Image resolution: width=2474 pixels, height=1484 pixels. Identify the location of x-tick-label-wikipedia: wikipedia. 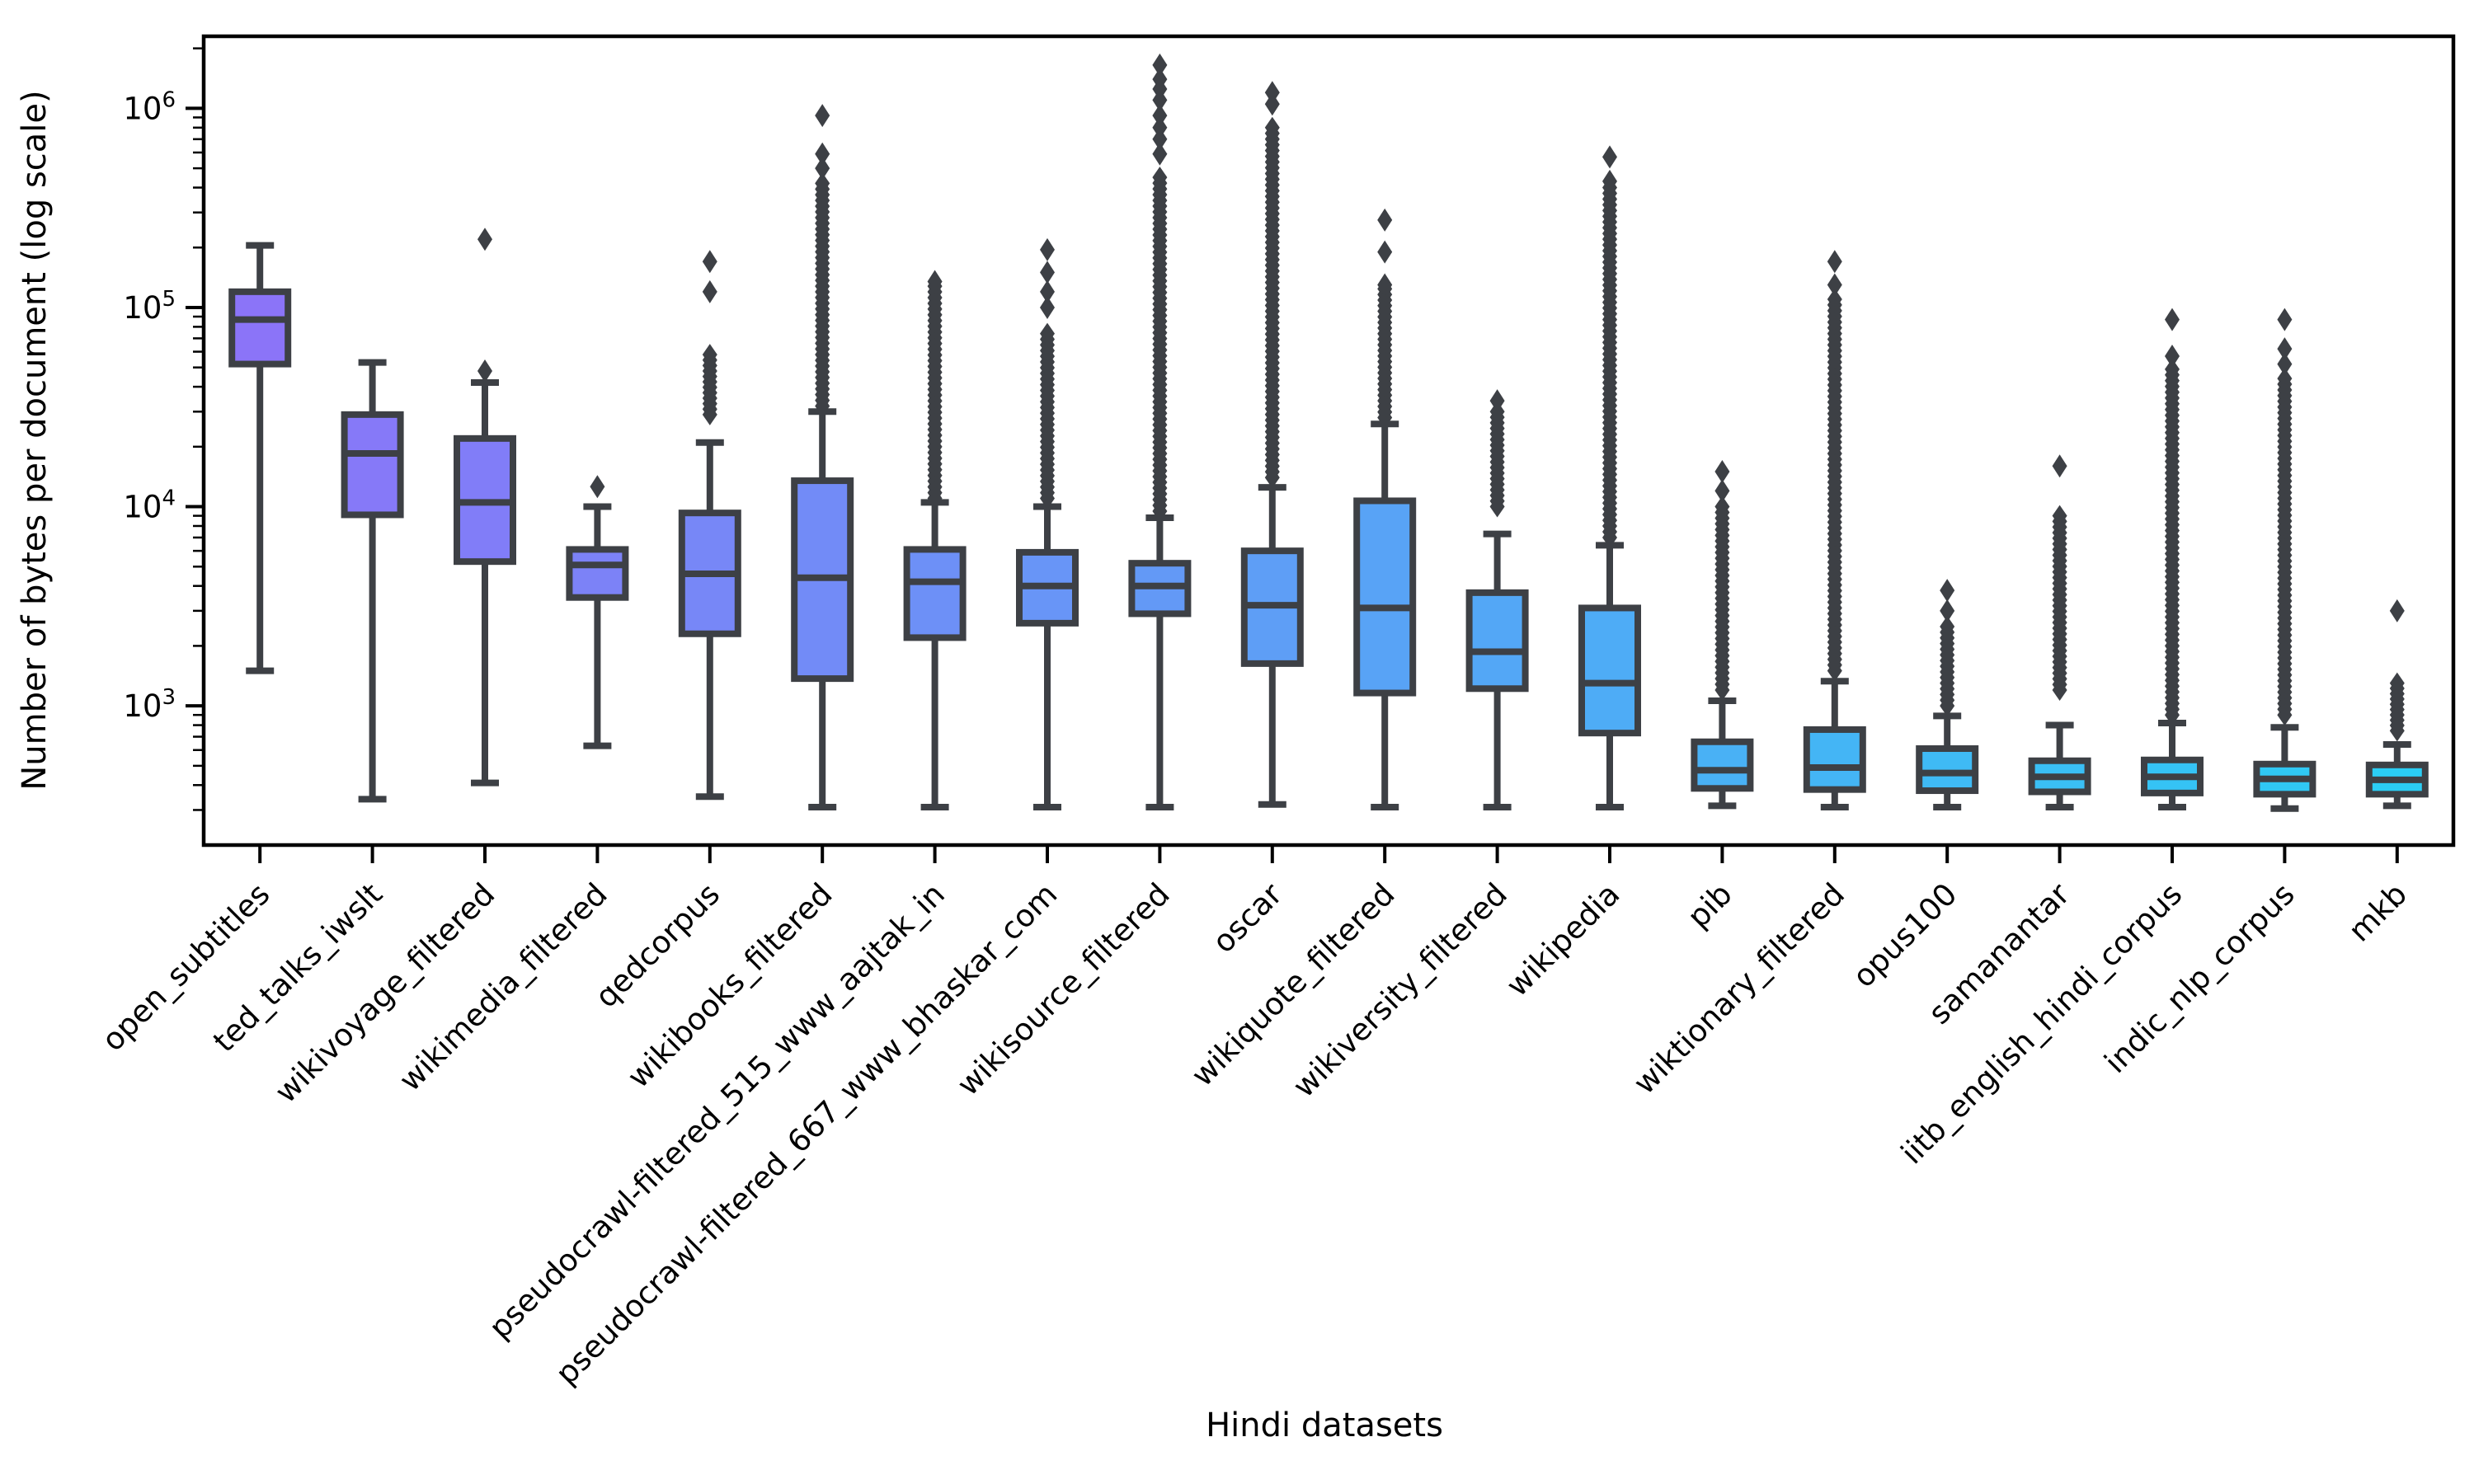
(1562, 940).